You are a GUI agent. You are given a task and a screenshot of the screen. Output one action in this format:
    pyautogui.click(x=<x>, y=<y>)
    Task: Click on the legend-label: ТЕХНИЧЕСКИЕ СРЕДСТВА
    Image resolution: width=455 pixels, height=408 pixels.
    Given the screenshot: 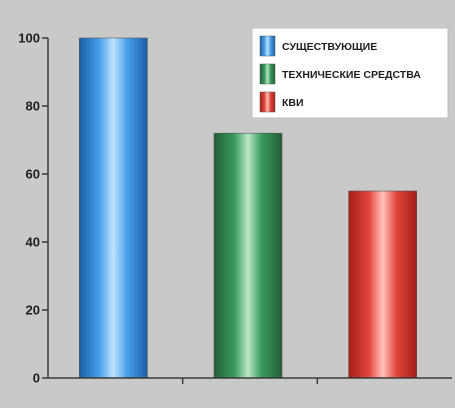 What is the action you would take?
    pyautogui.click(x=351, y=75)
    